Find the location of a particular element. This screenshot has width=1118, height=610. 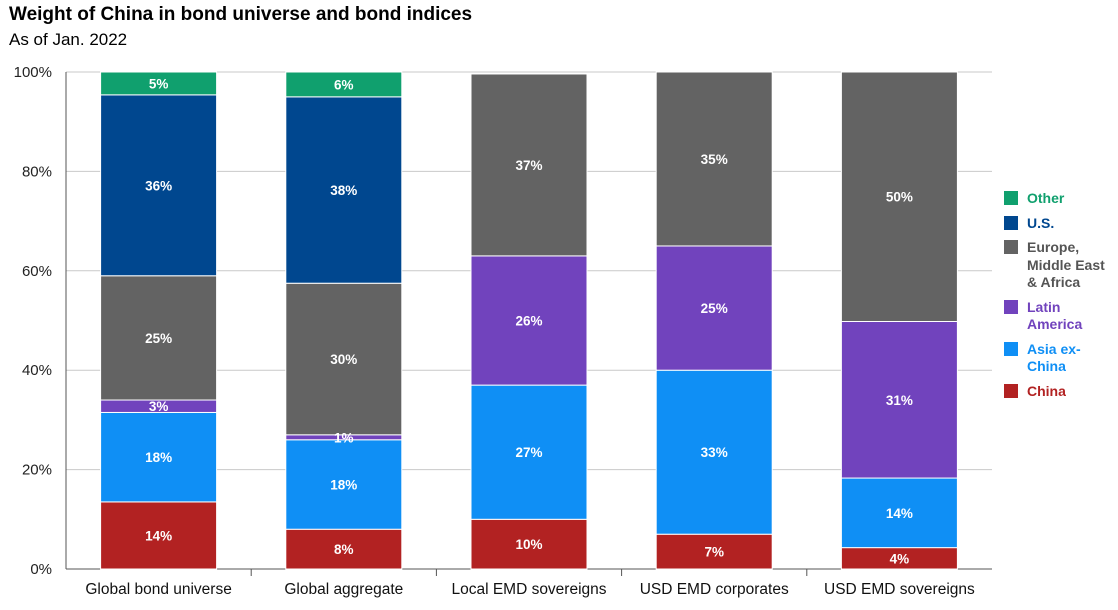

data-label: 35% is located at coordinates (714, 159).